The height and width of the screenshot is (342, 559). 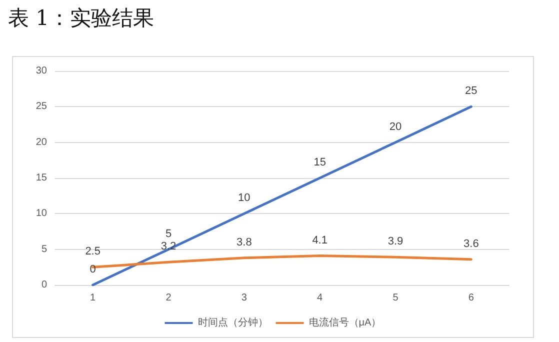 What do you see at coordinates (42, 106) in the screenshot?
I see `y-tick-label: 25` at bounding box center [42, 106].